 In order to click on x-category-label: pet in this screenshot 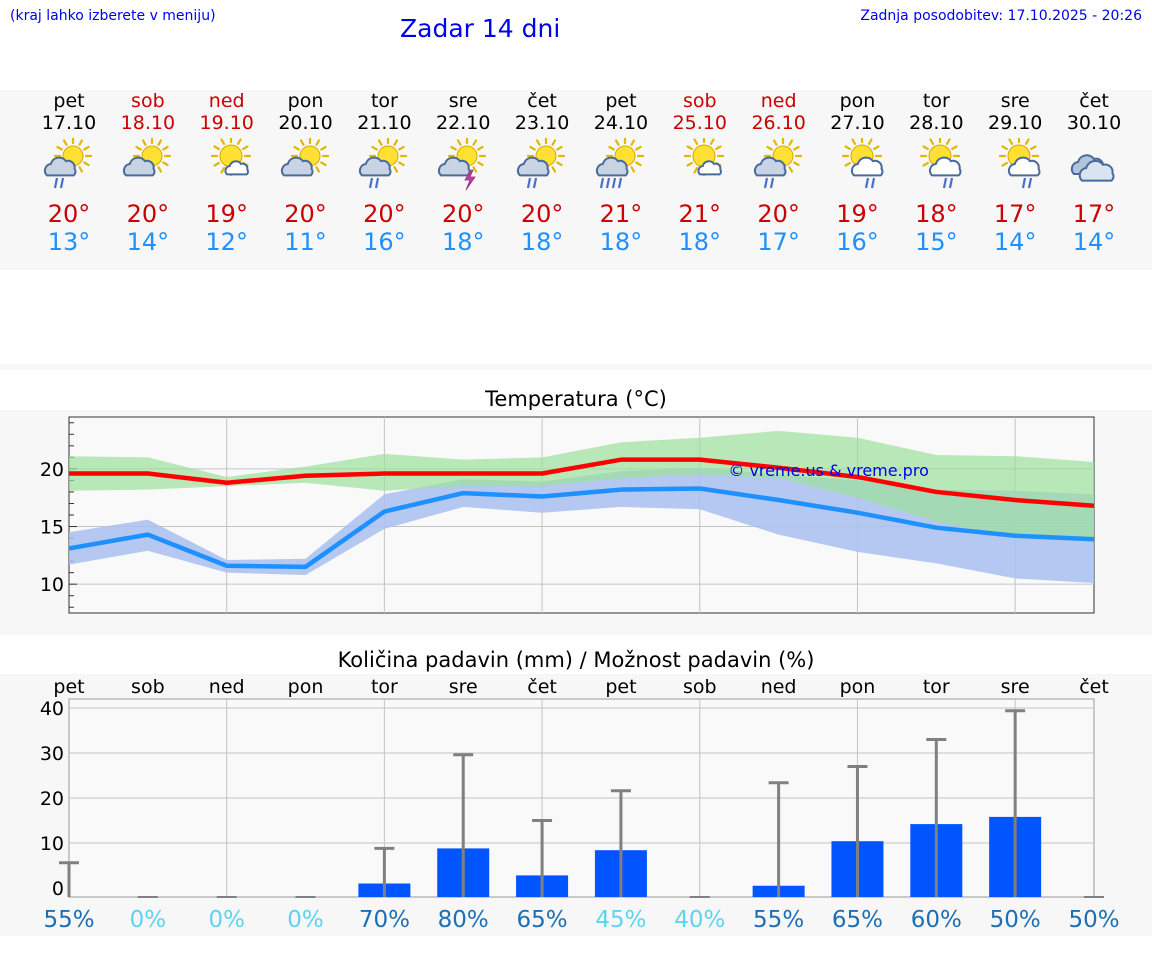, I will do `click(620, 687)`.